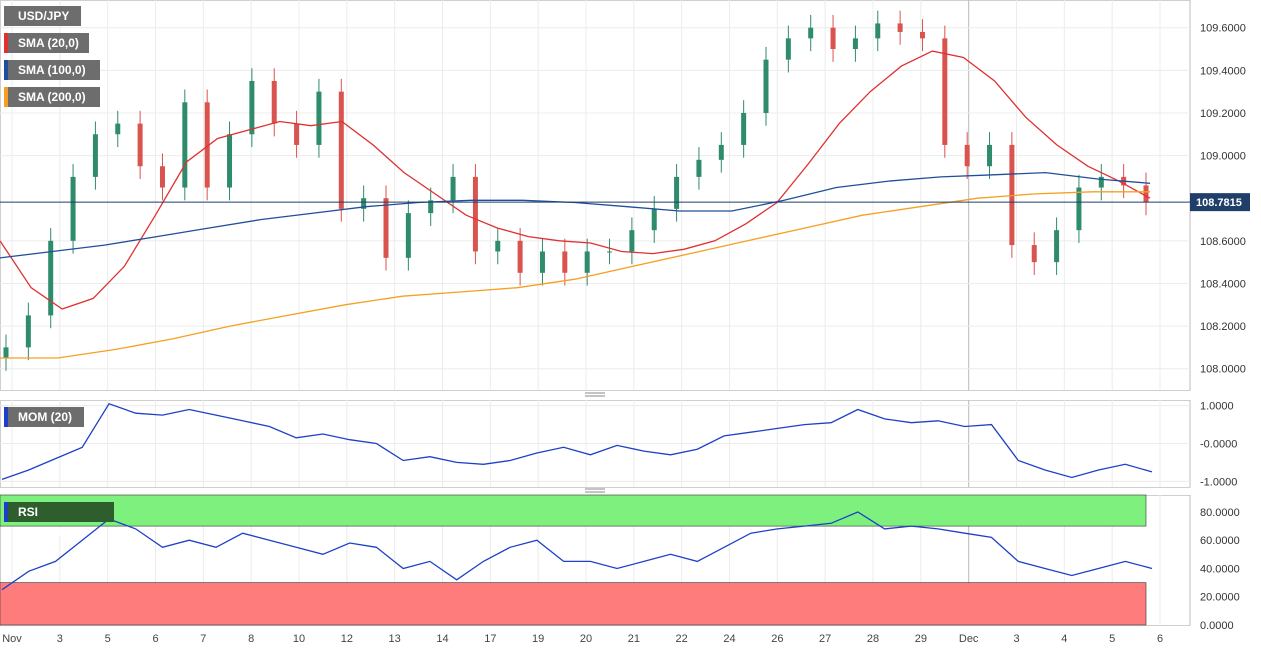 The image size is (1261, 652). Describe the element at coordinates (1223, 114) in the screenshot. I see `y-tick-label: 109.2000` at that location.